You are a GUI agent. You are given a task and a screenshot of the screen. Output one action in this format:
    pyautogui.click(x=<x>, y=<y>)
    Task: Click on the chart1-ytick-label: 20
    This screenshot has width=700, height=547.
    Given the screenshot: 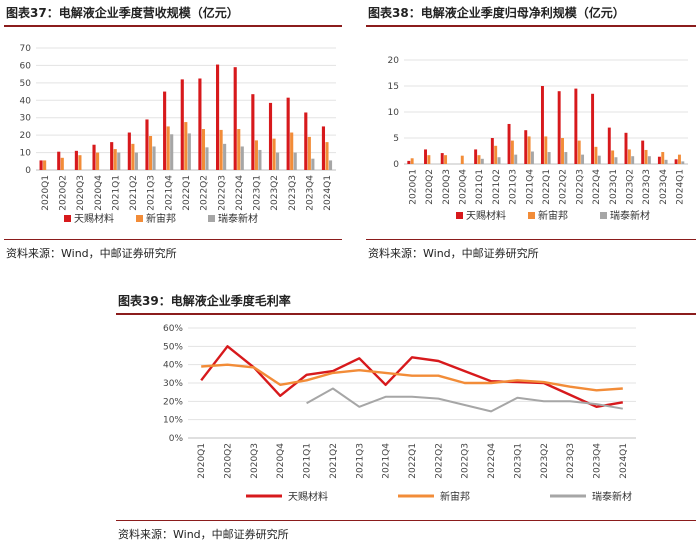 What is the action you would take?
    pyautogui.click(x=26, y=136)
    